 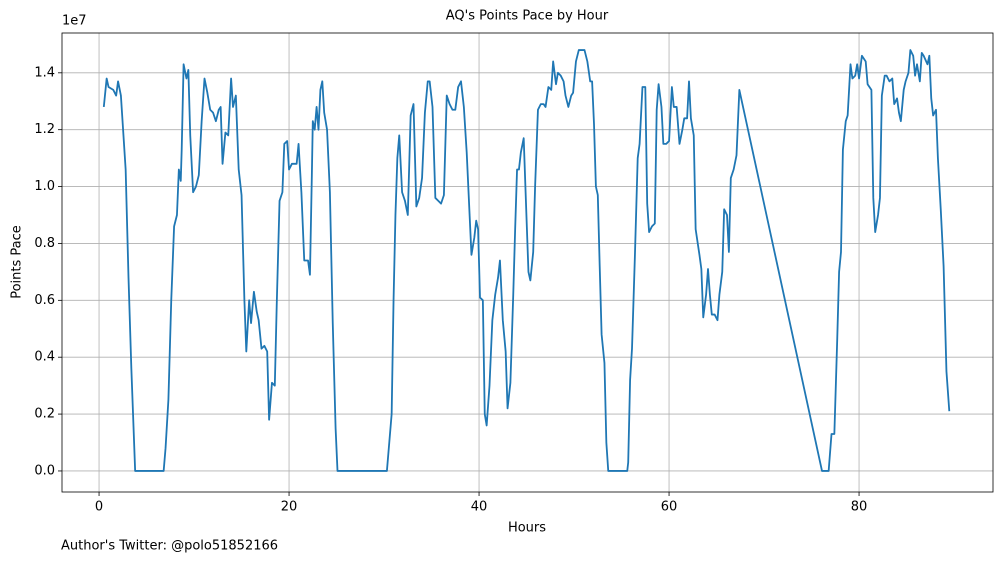 I want to click on y-tick-label: 0.6, so click(x=44, y=300).